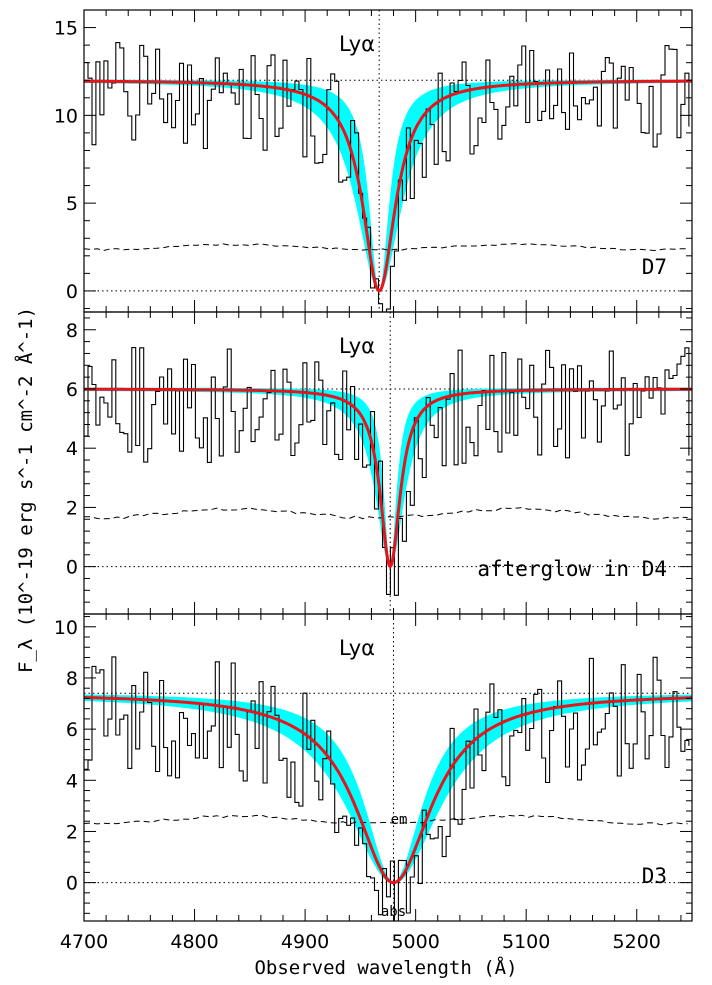 This screenshot has height=985, width=712. Describe the element at coordinates (654, 876) in the screenshot. I see `panel-label: D3` at that location.